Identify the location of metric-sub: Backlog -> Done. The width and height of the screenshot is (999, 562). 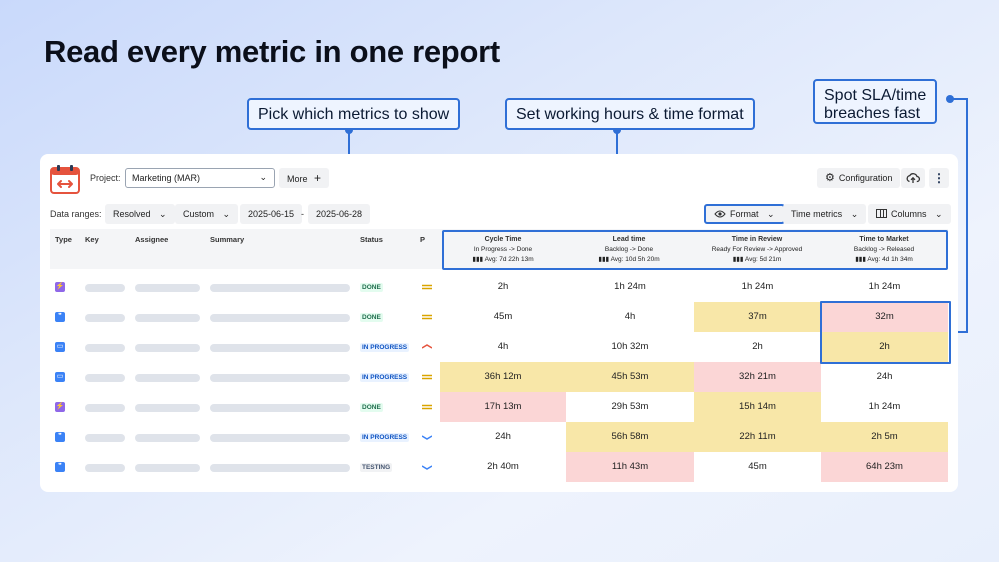
(629, 249).